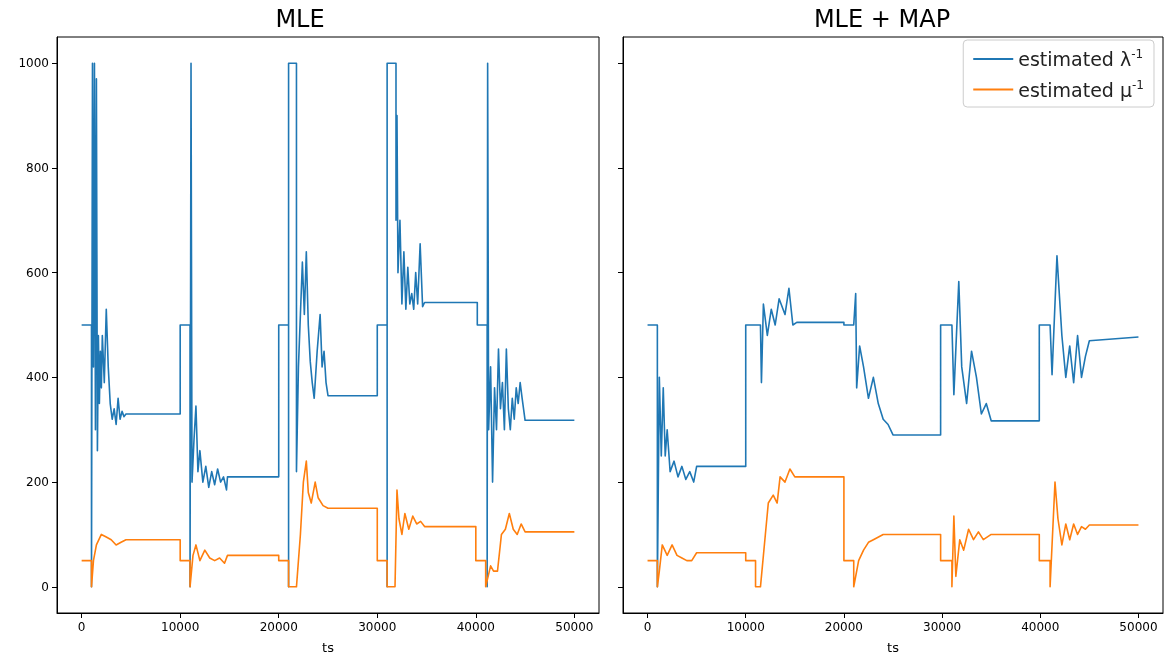 Image resolution: width=1164 pixels, height=659 pixels. I want to click on chart-title: MLE + MAP, so click(882, 19).